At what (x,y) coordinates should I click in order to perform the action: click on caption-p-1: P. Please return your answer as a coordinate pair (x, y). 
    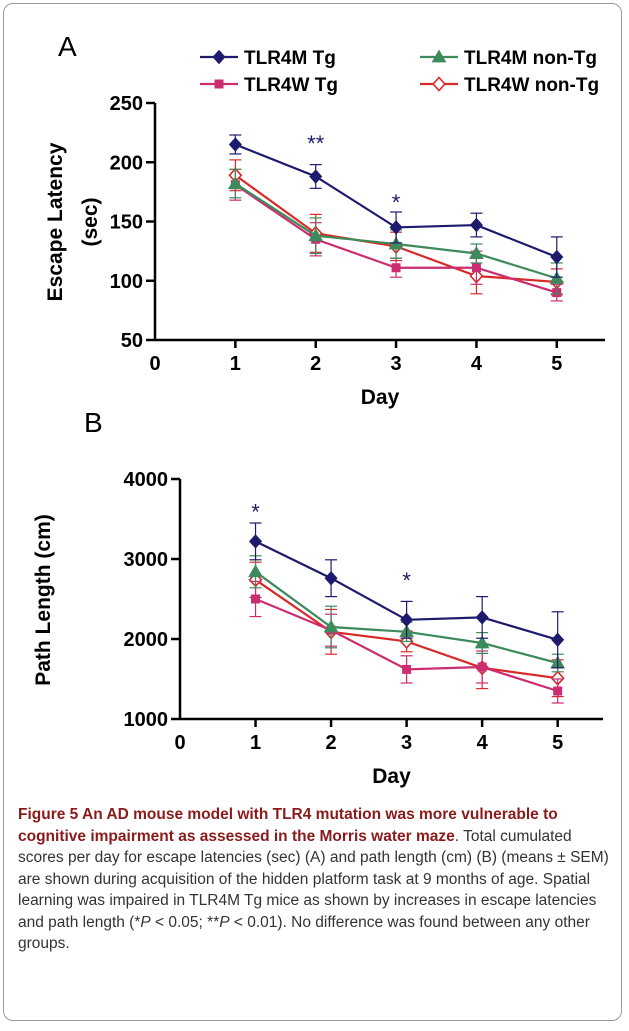
    Looking at the image, I should click on (145, 922).